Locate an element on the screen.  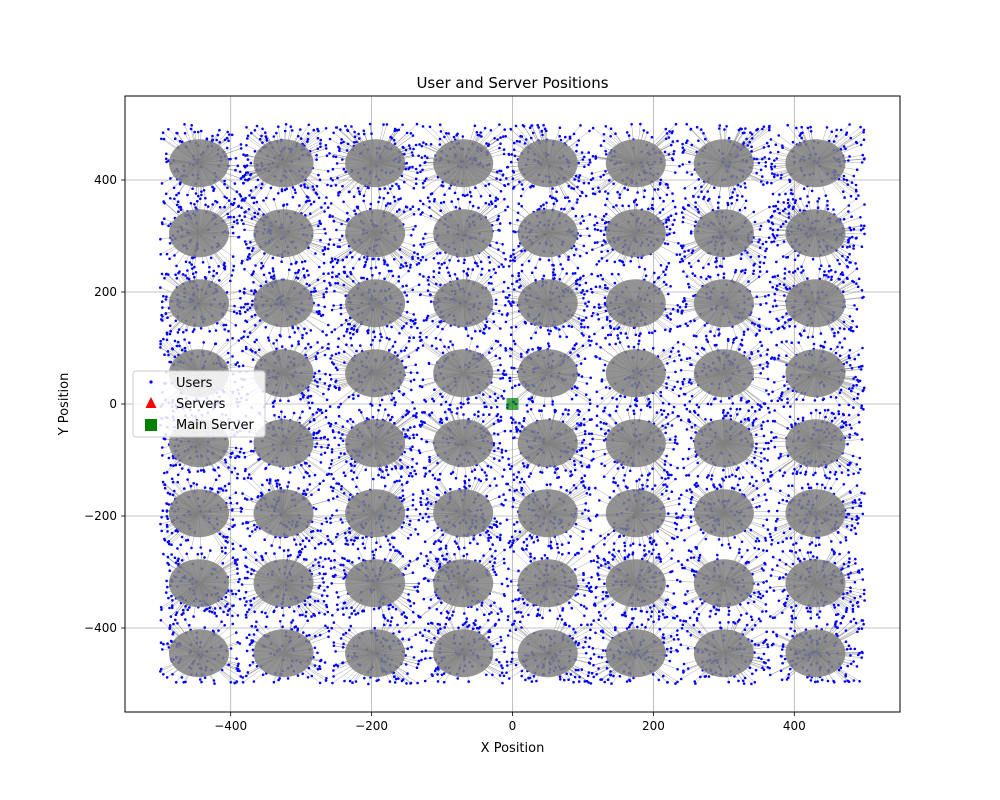
x-tick-label: 0 is located at coordinates (513, 726).